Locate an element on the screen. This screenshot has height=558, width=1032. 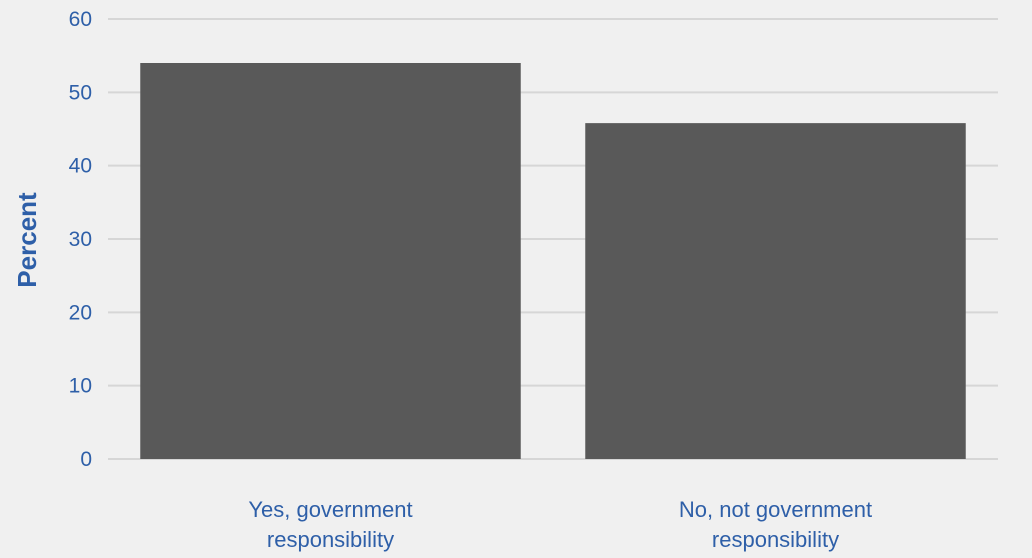
y-tick-label: 30 is located at coordinates (80, 239).